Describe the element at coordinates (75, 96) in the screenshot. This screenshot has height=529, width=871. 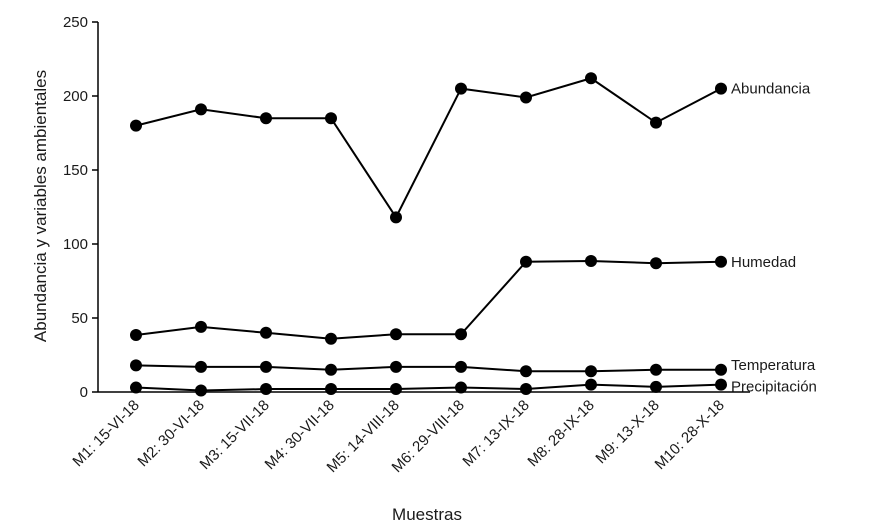
I see `y-tick-label: 200` at that location.